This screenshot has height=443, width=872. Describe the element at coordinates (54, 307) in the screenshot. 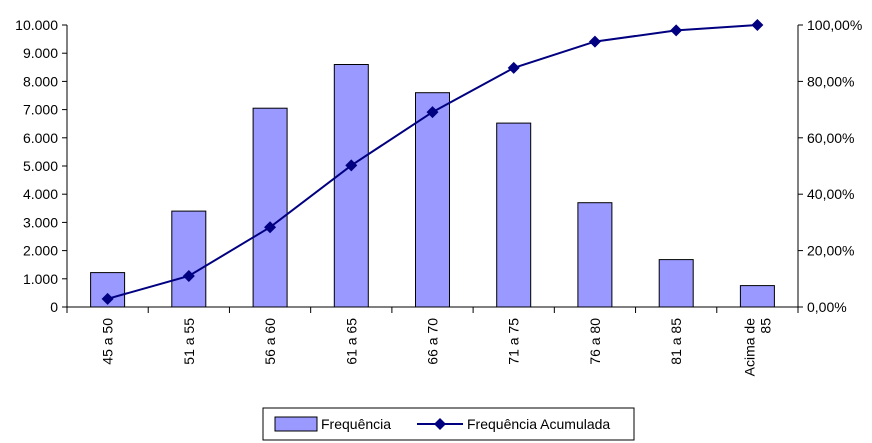

I see `left-tick-label: 0` at that location.